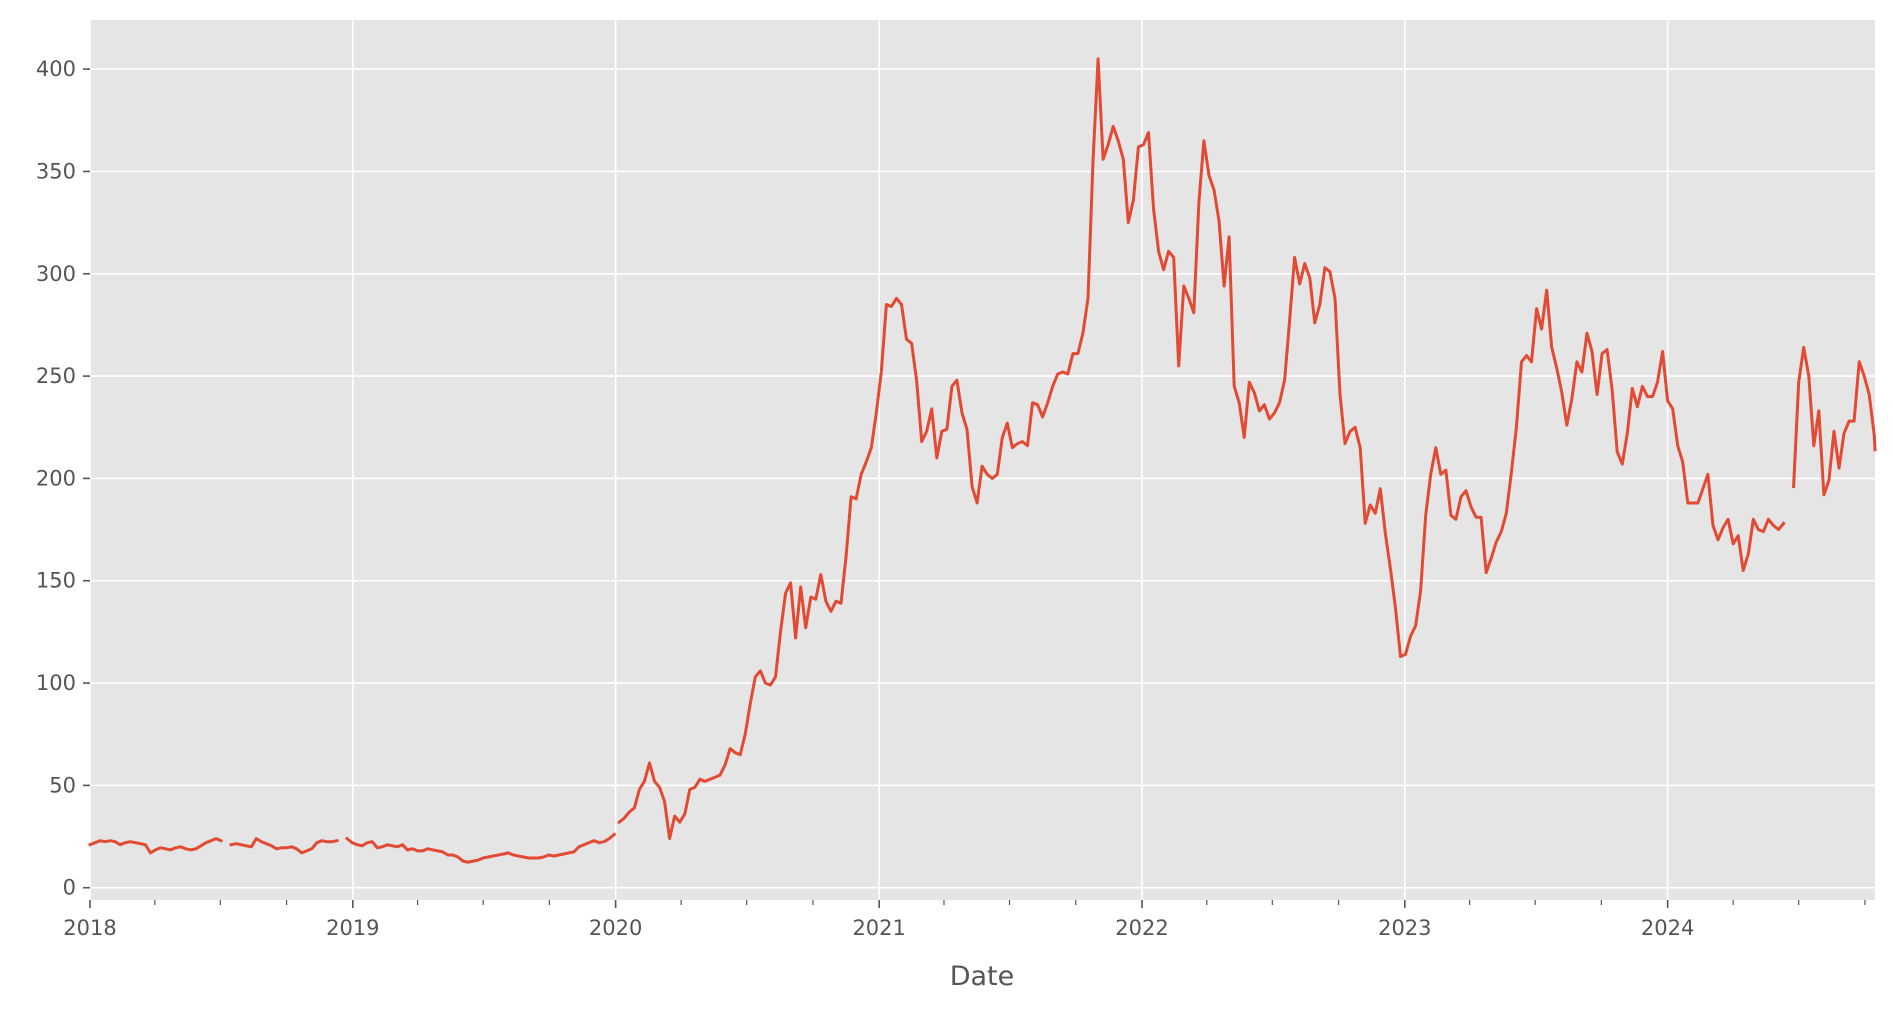 Image resolution: width=1893 pixels, height=1011 pixels. I want to click on y-tick-label: 200, so click(56, 478).